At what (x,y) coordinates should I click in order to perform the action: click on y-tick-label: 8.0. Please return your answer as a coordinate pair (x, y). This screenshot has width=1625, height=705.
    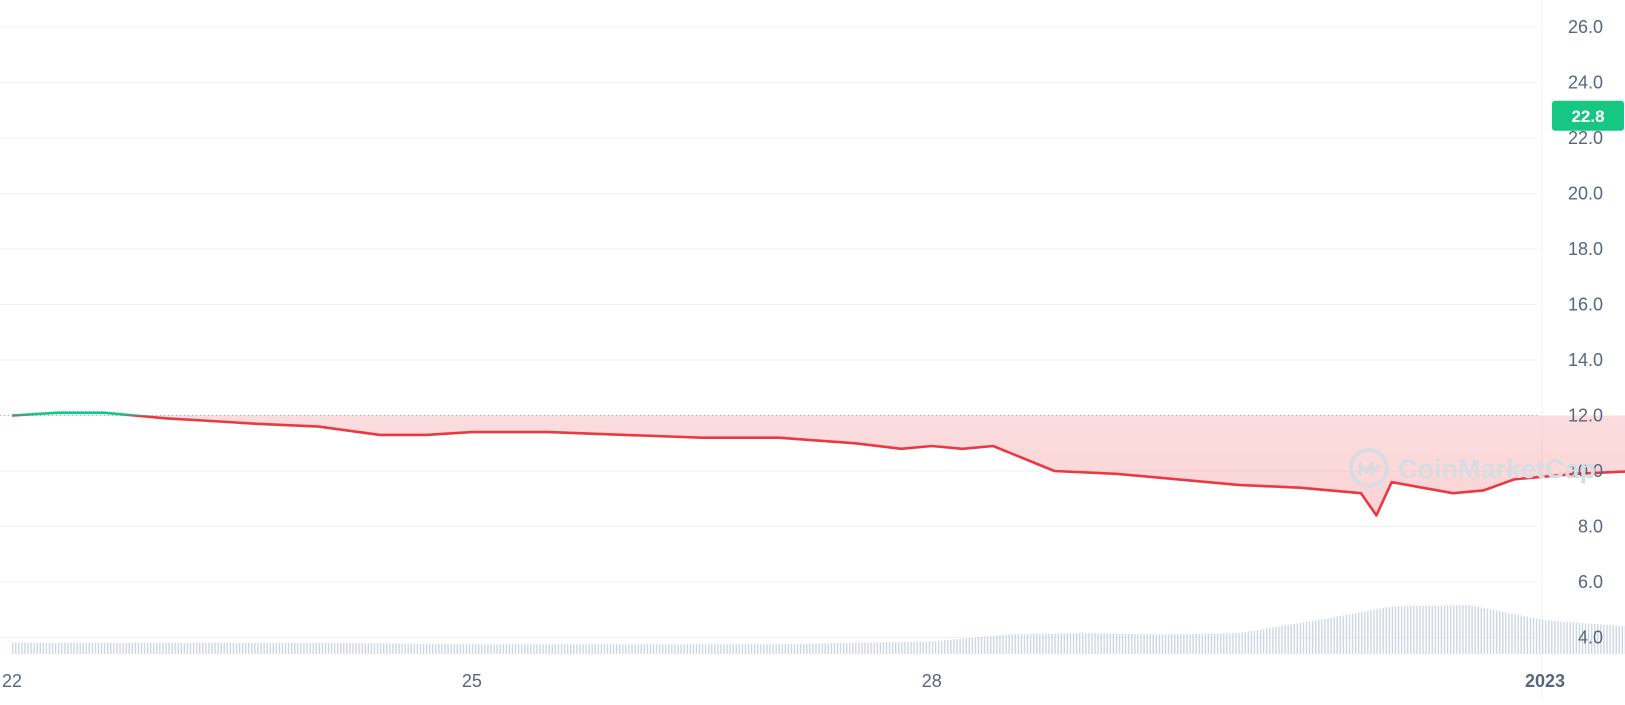
    Looking at the image, I should click on (1590, 527).